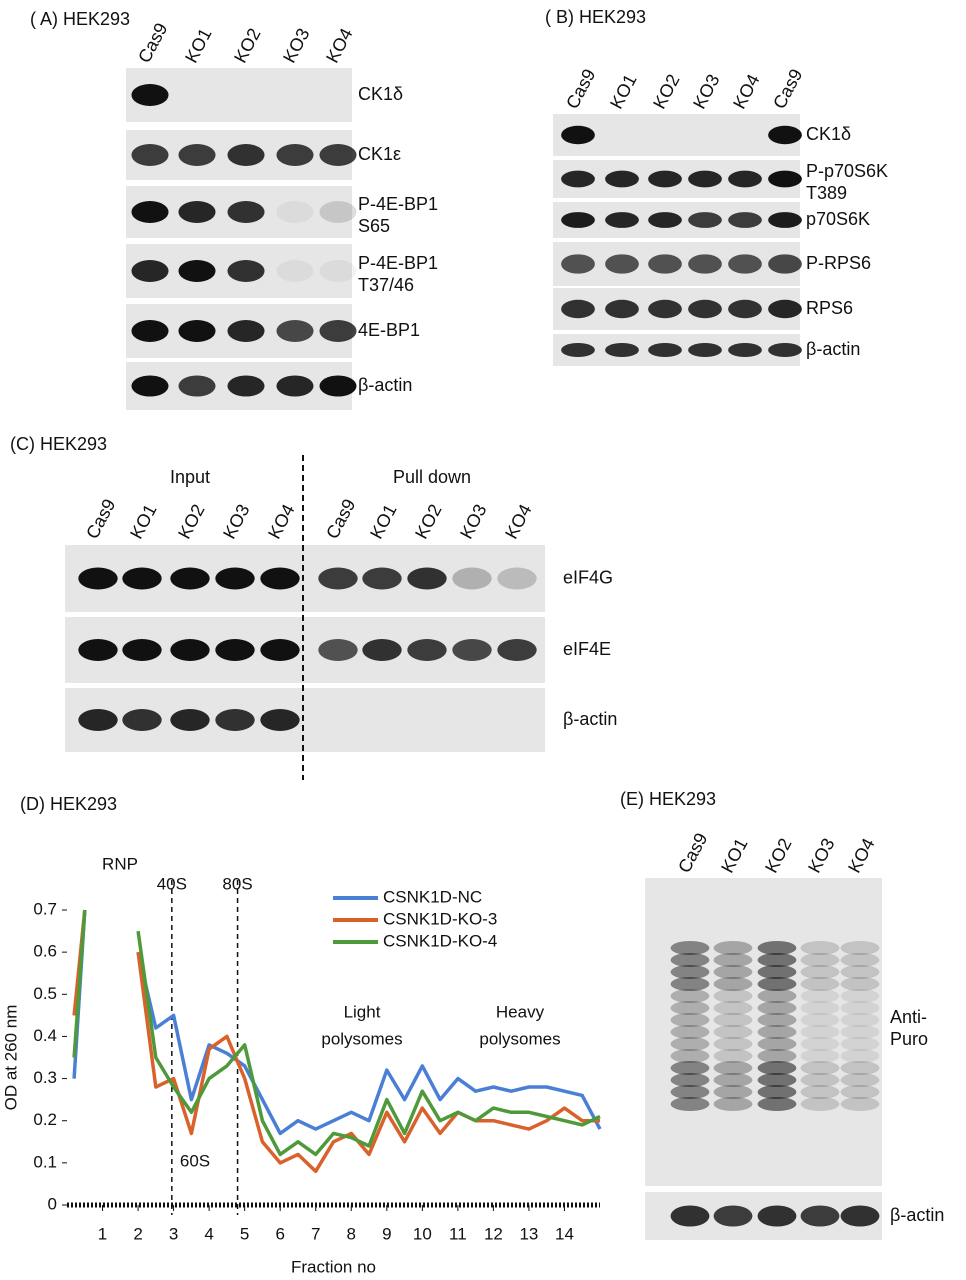 This screenshot has height=1280, width=966. I want to click on row-label: T37/46, so click(386, 285).